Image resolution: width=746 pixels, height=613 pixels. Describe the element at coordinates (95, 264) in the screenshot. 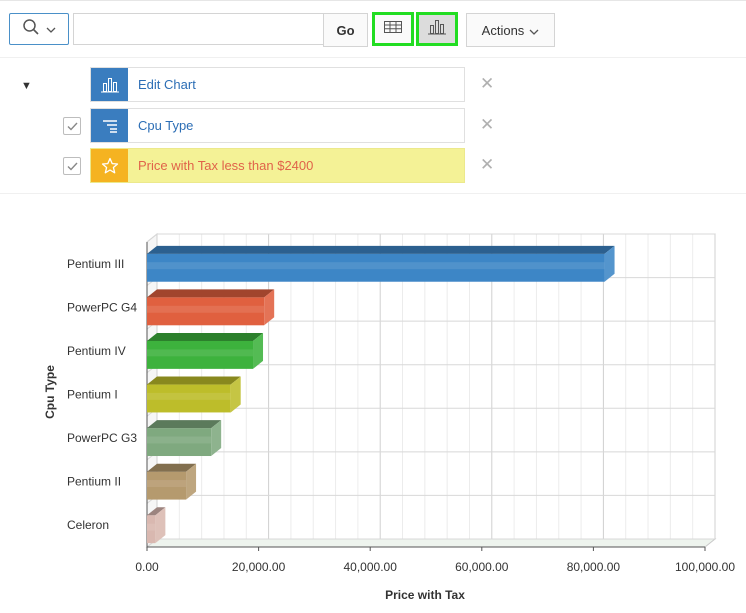

I see `category-label: Pentium III` at that location.